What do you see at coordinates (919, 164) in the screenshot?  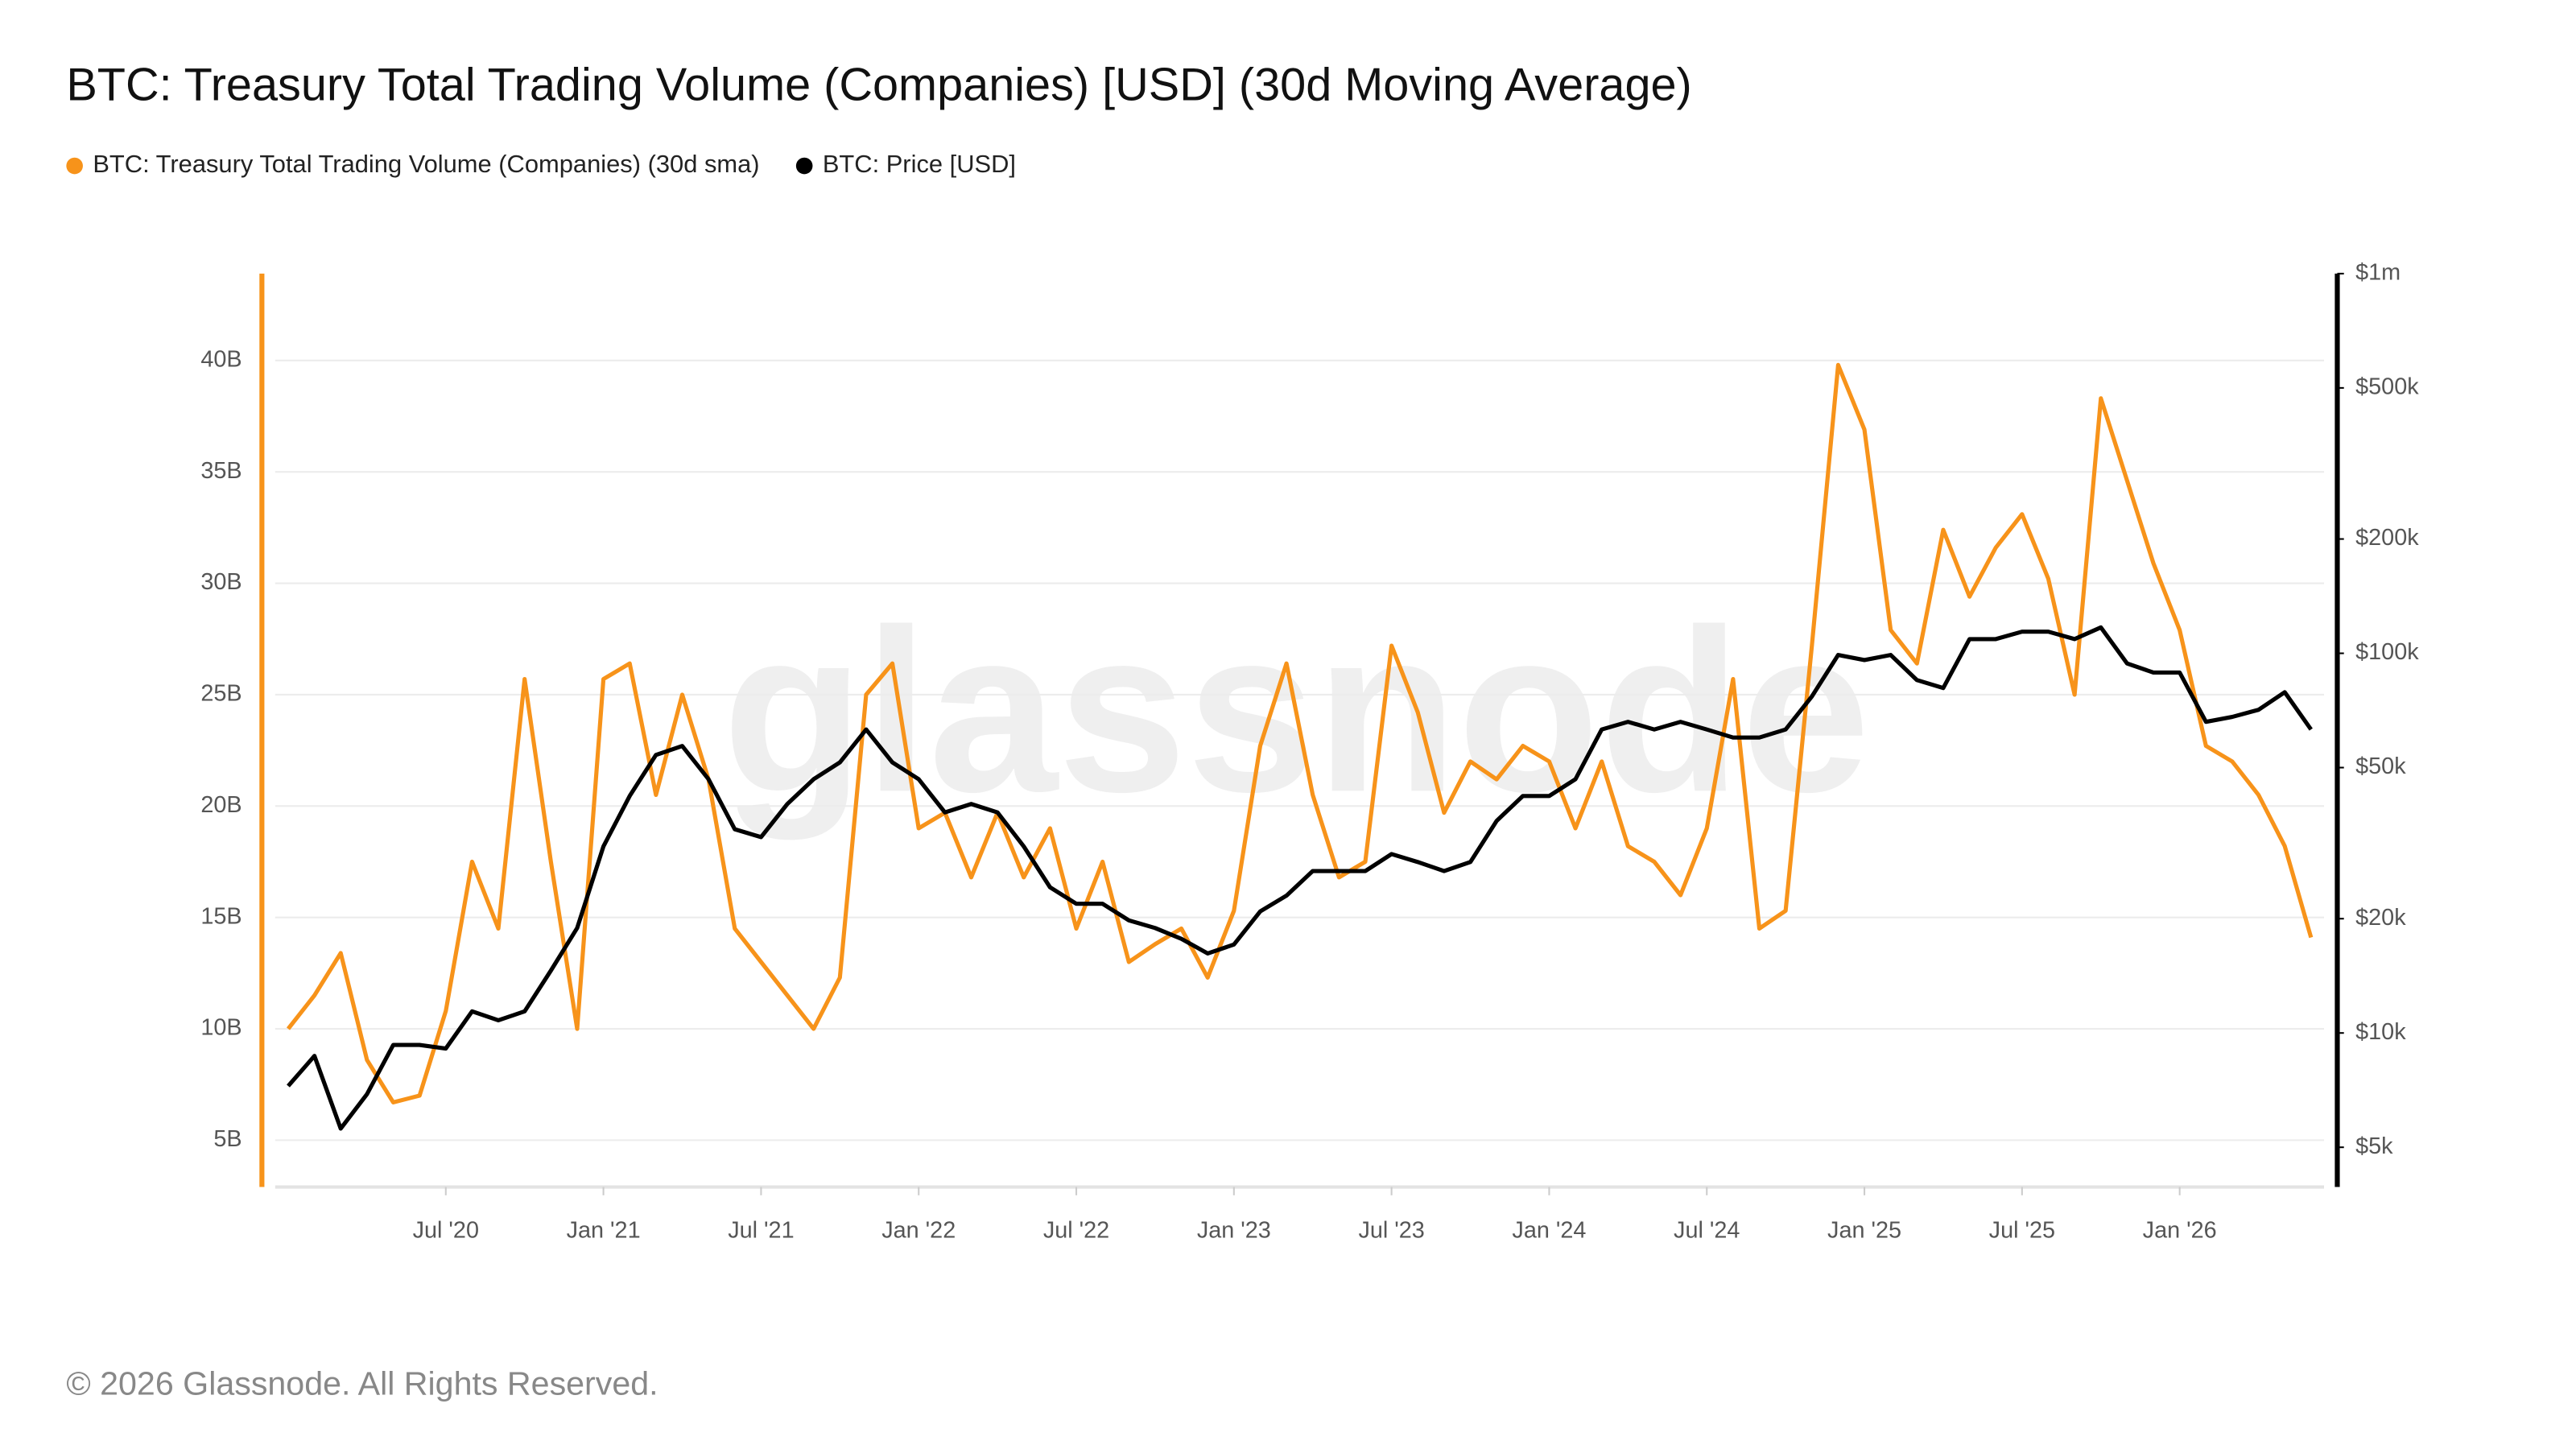 I see `legend-label: BTC: Price [USD]` at bounding box center [919, 164].